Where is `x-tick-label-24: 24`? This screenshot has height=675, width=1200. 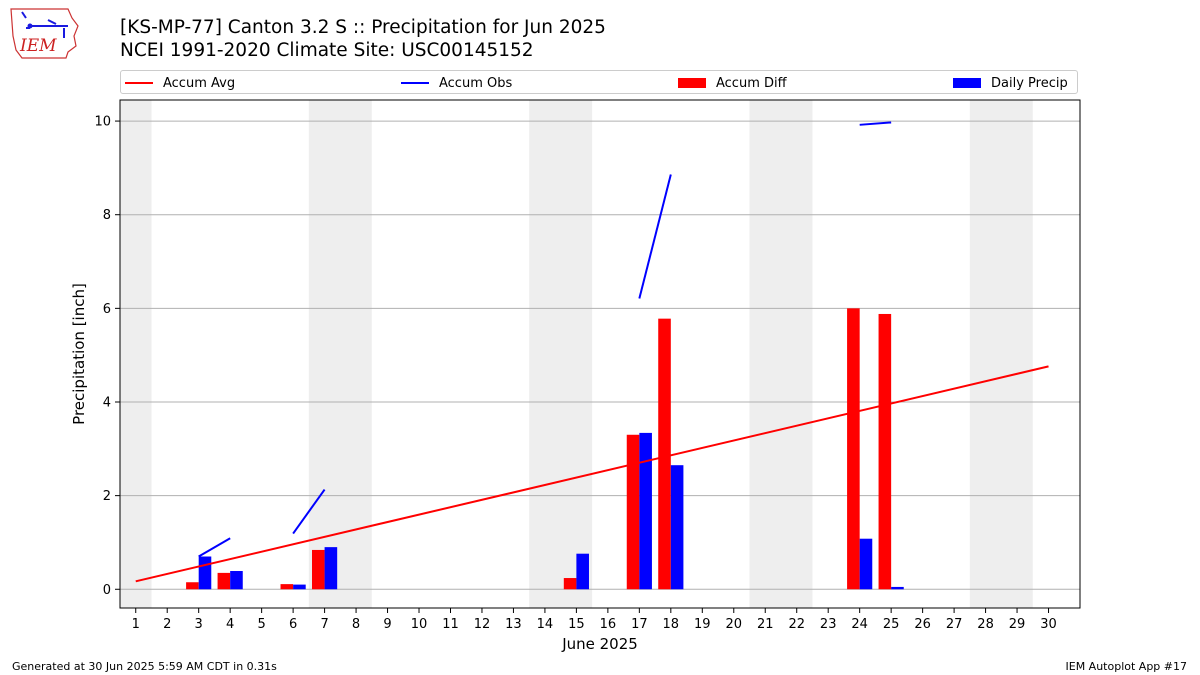
x-tick-label-24: 24 is located at coordinates (859, 624).